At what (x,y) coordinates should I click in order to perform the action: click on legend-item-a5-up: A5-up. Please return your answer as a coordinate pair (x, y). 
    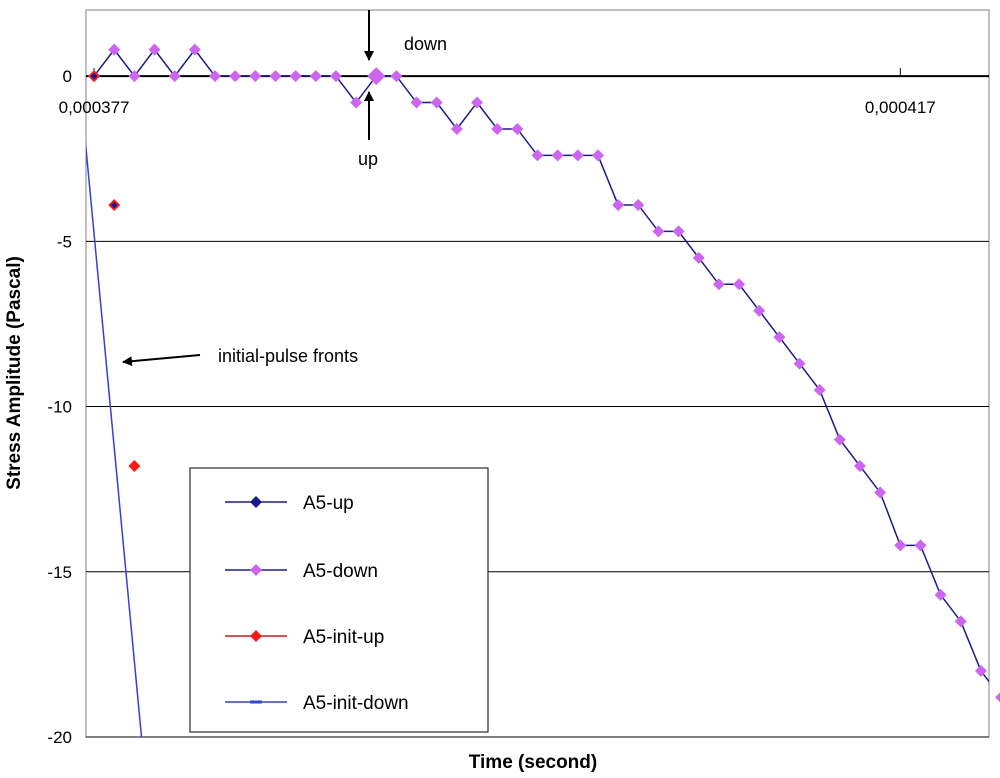
    Looking at the image, I should click on (289, 503).